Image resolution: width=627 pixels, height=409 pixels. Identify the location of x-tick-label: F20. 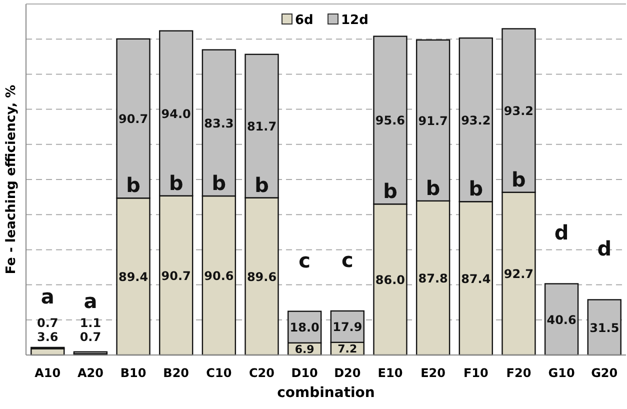
(519, 373).